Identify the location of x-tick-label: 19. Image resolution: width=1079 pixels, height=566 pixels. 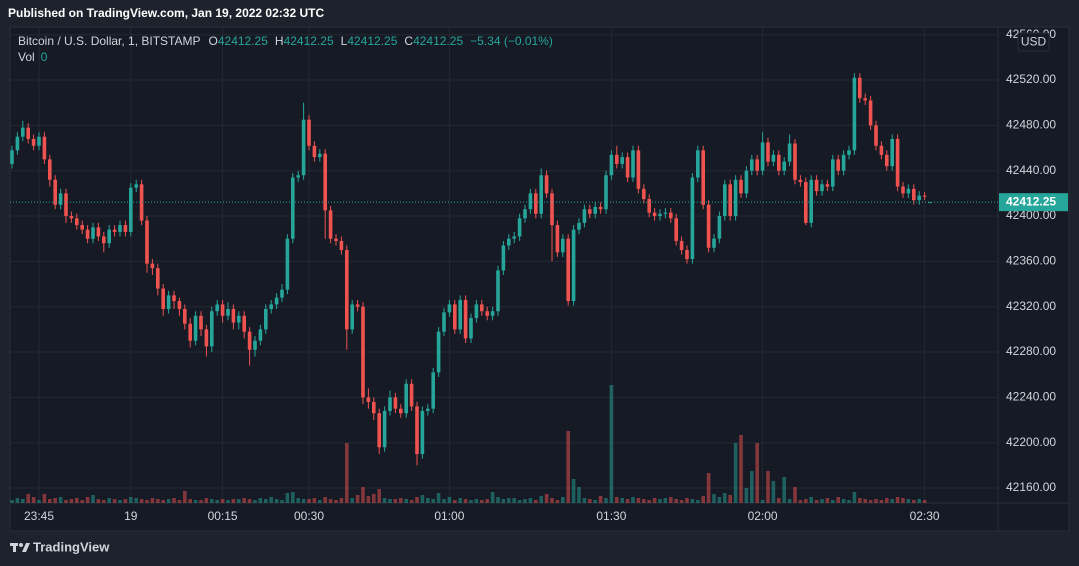
(131, 516).